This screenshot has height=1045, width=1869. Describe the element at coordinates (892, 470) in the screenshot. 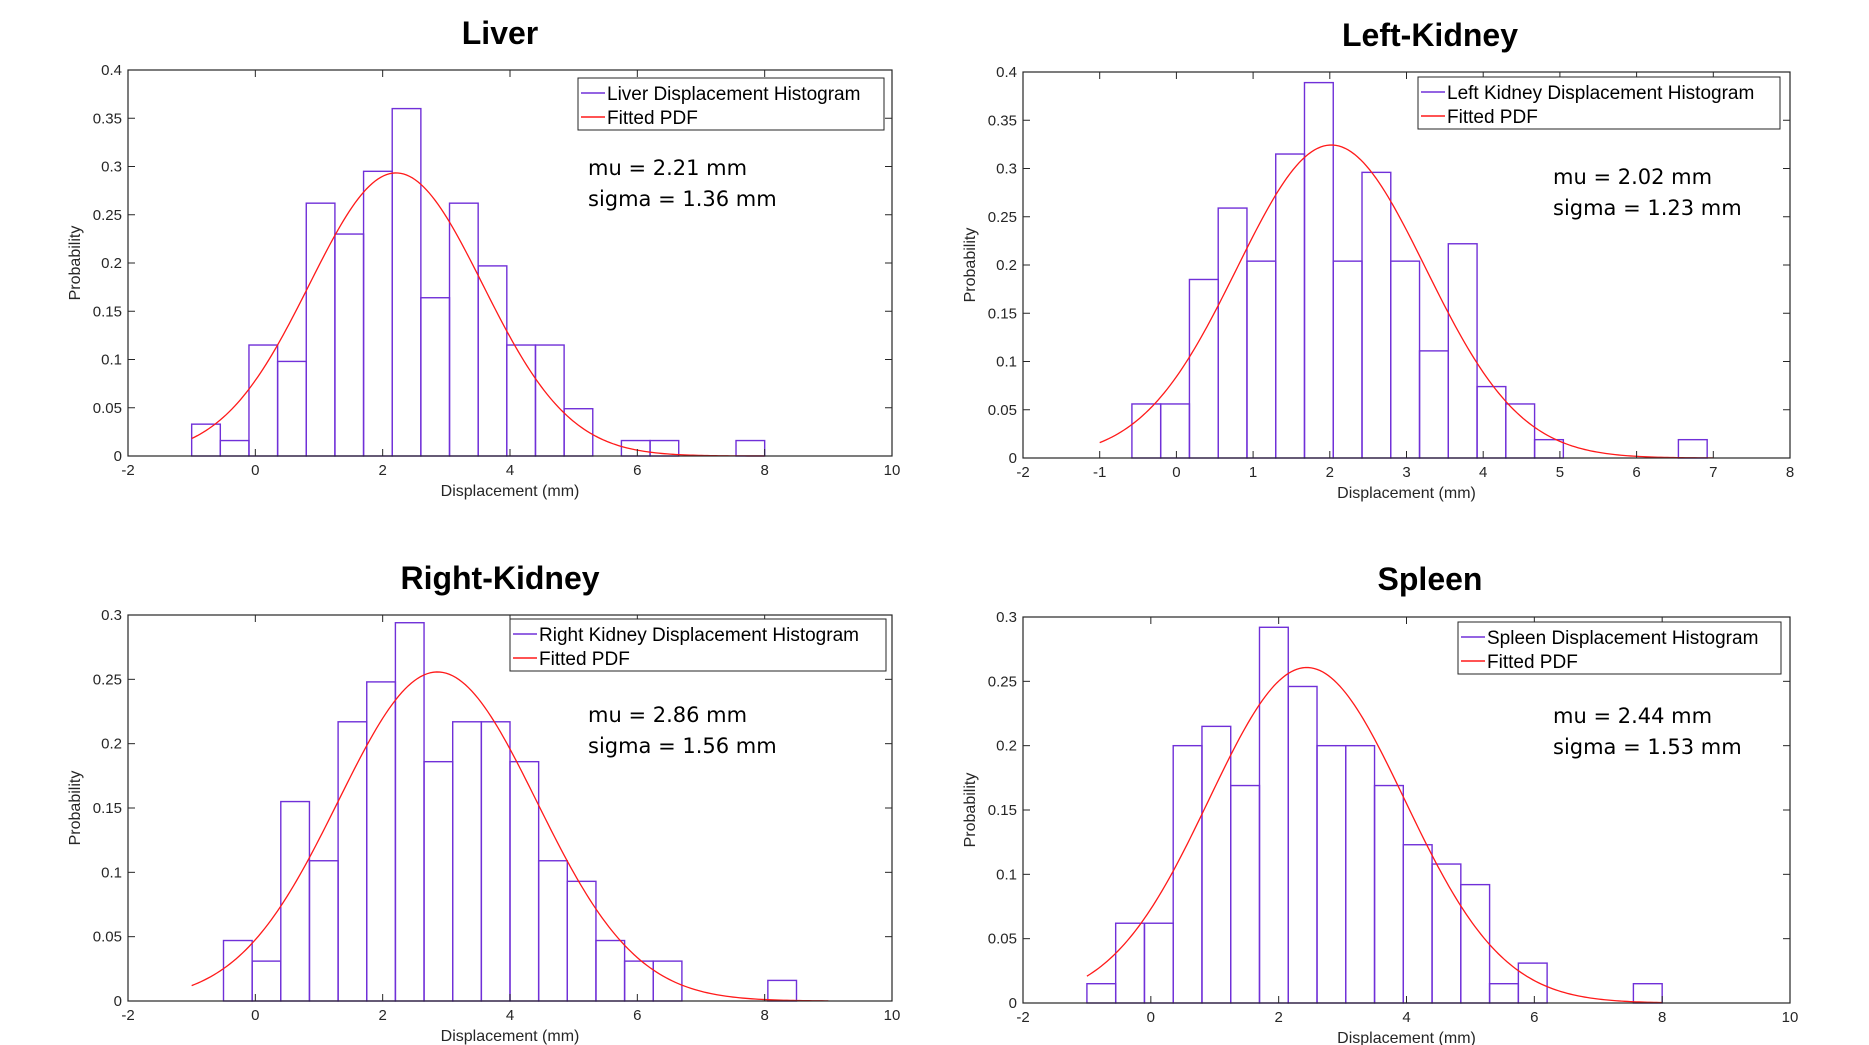

I see `x-tick-label: 10` at that location.